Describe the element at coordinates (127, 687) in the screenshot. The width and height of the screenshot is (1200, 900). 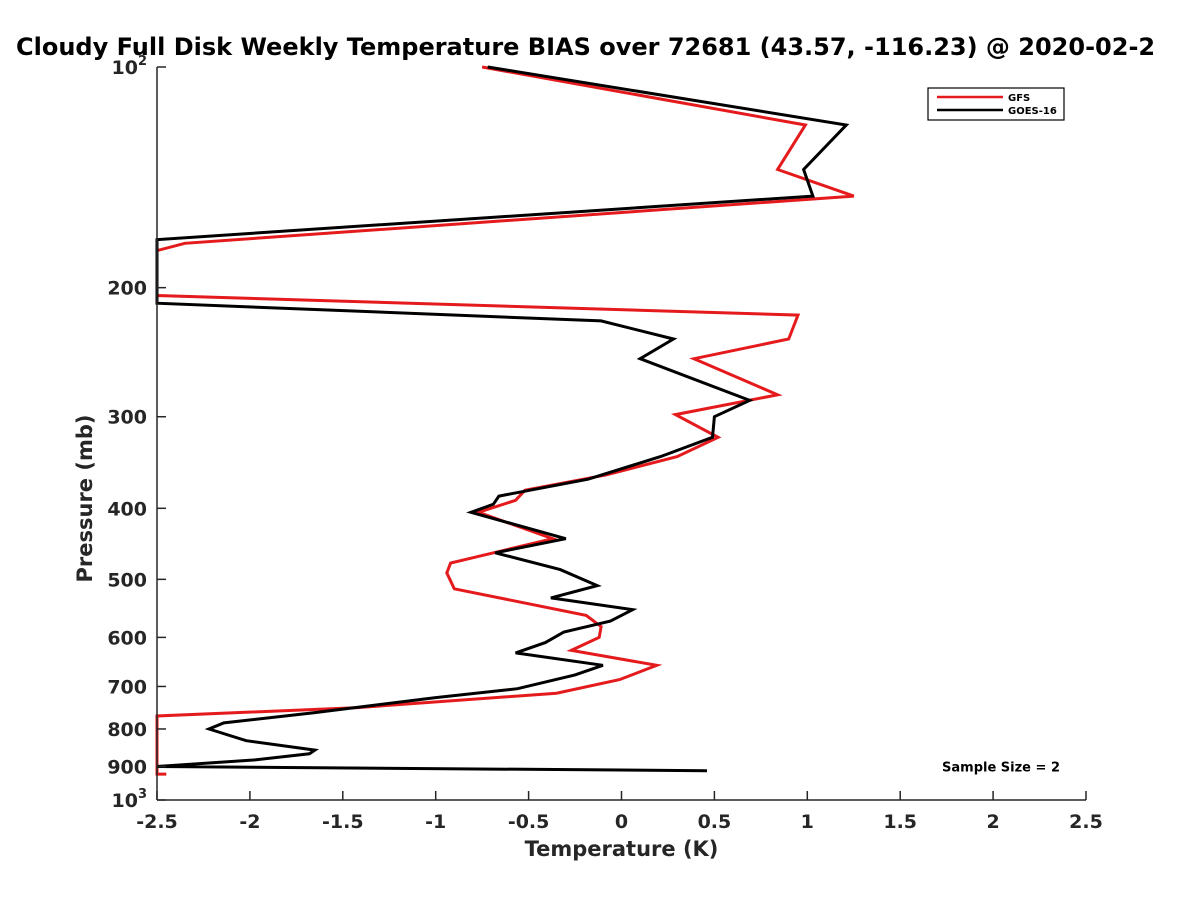
I see `y-tick-label: 700` at that location.